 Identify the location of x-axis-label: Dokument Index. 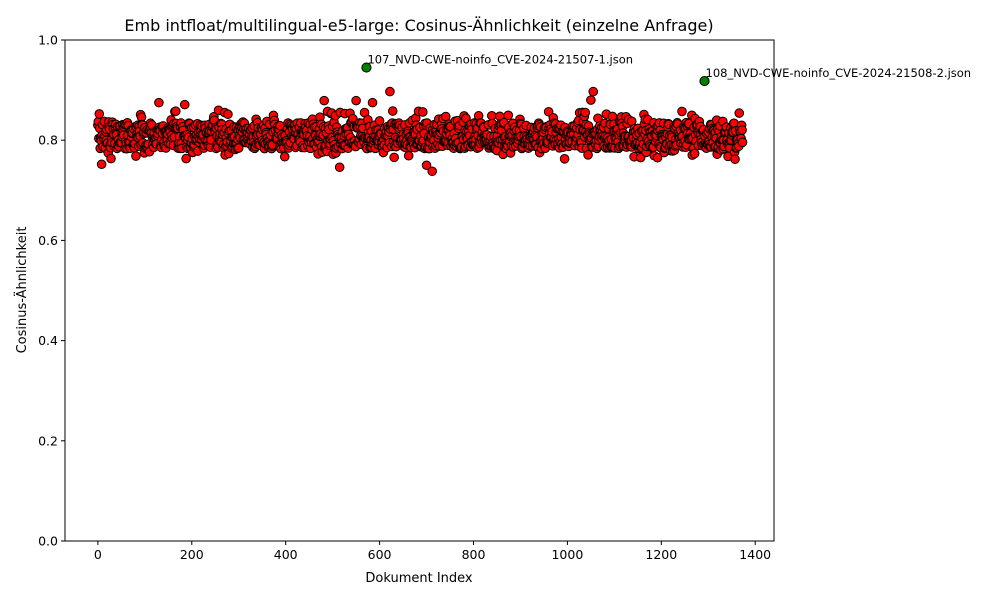
(419, 578).